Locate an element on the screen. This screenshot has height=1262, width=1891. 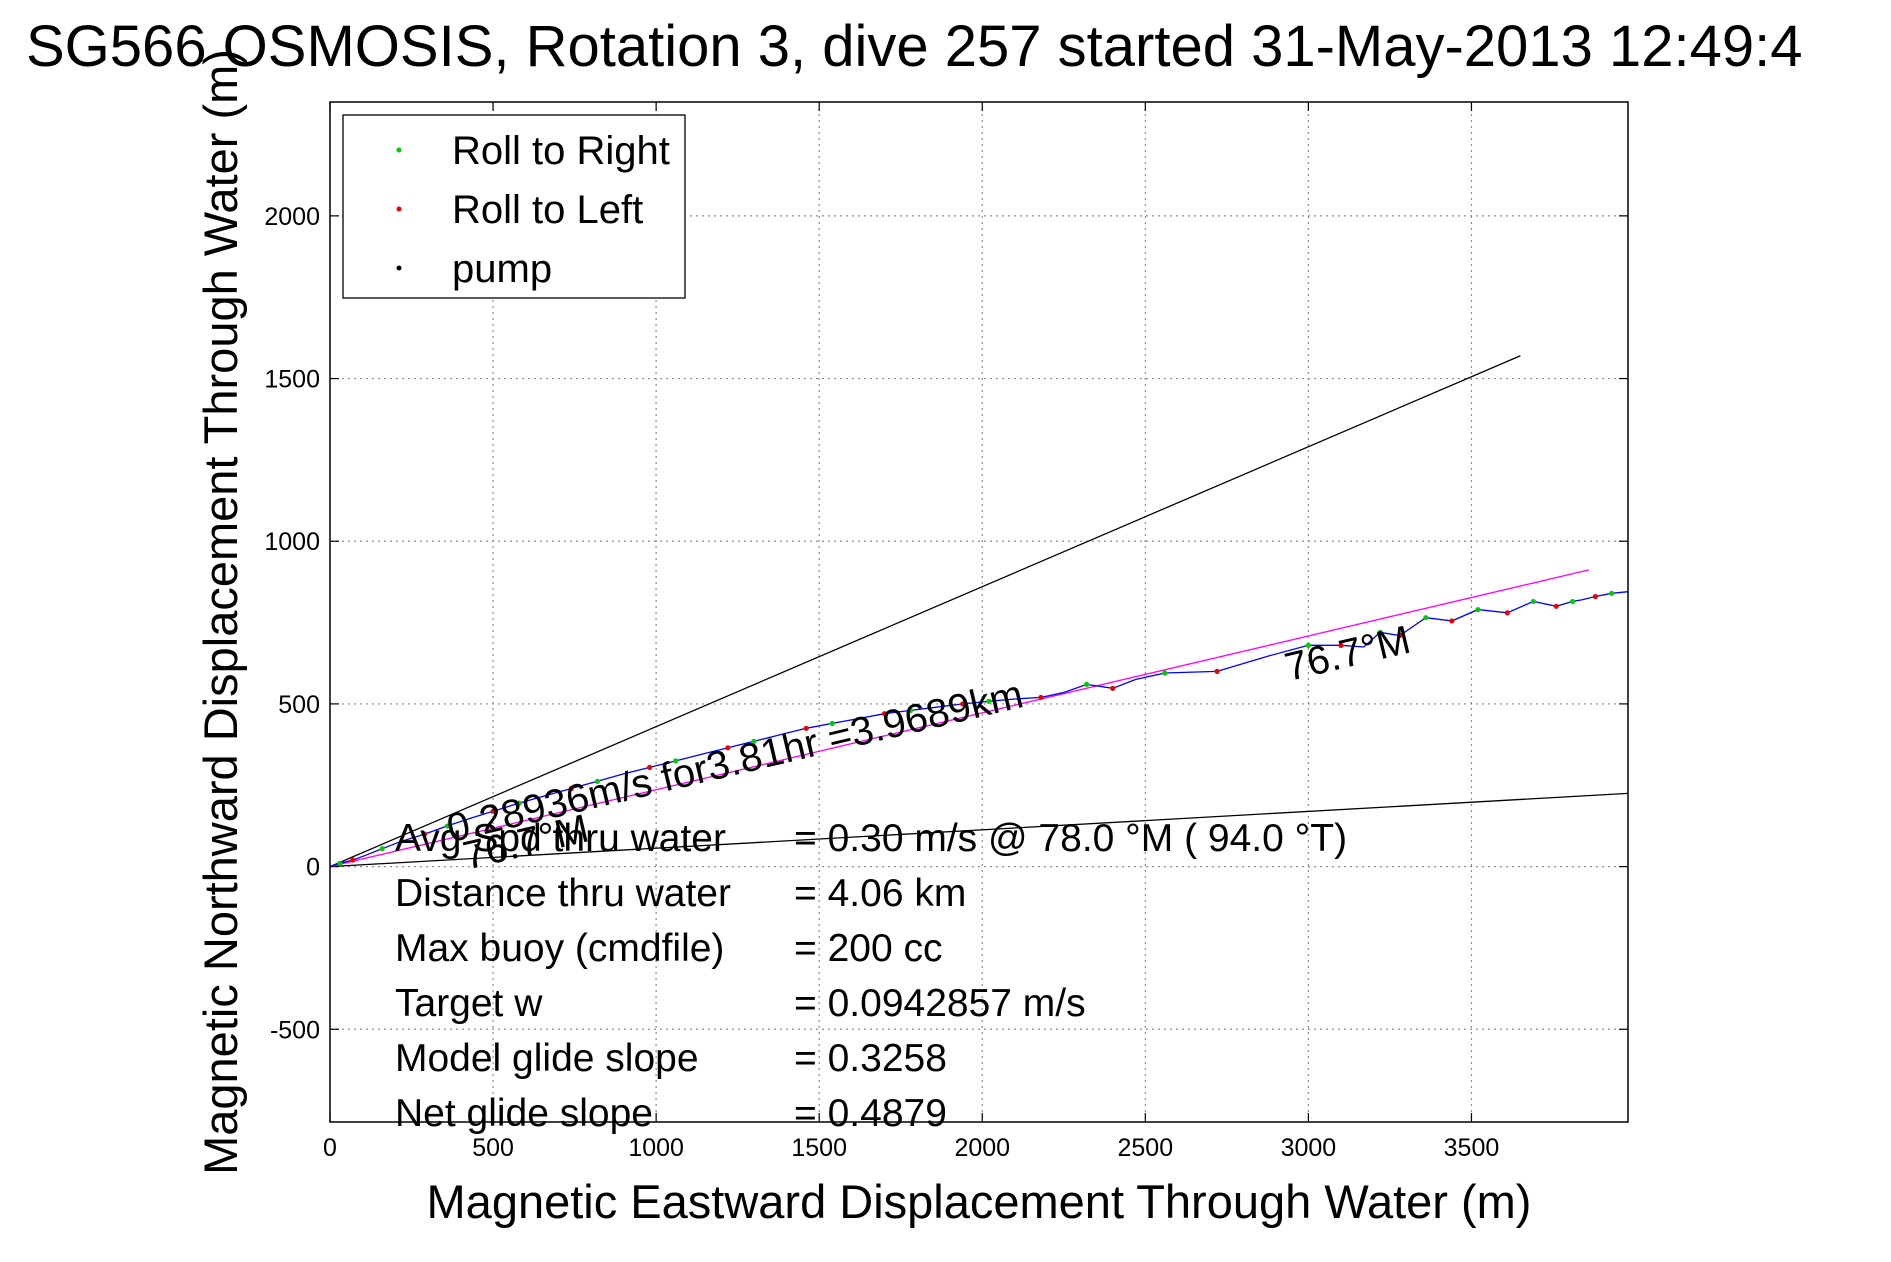
stat-label: Avg Spd thru water is located at coordinates (560, 838).